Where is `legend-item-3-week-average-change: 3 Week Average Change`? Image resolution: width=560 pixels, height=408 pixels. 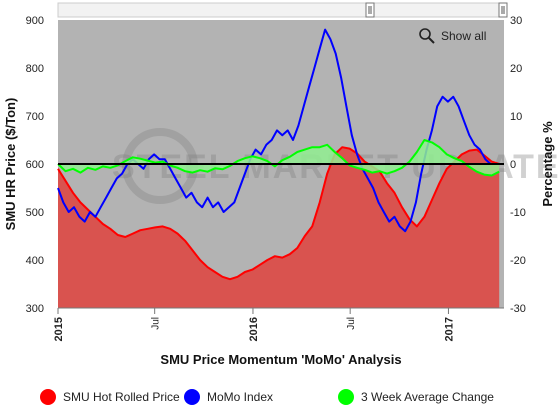
legend-item-3-week-average-change: 3 Week Average Change is located at coordinates (416, 397).